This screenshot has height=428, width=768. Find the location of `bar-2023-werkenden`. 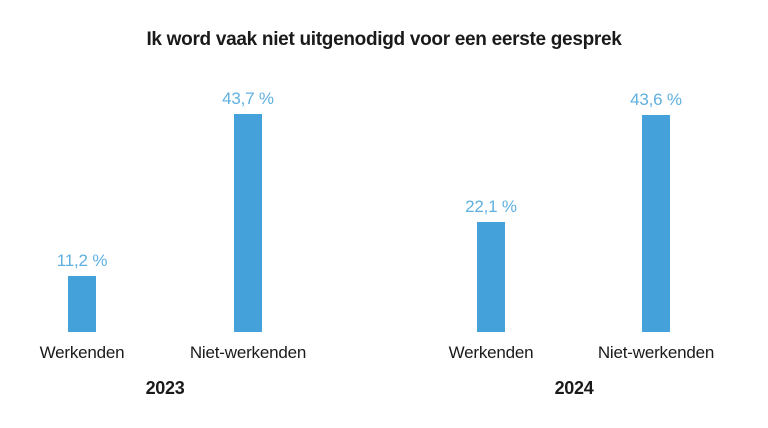

bar-2023-werkenden is located at coordinates (82, 304).